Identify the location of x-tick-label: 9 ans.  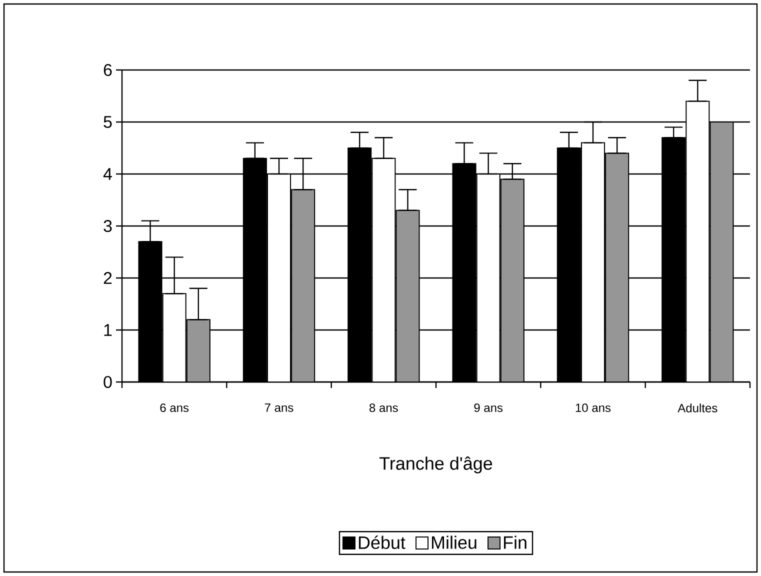
(488, 408).